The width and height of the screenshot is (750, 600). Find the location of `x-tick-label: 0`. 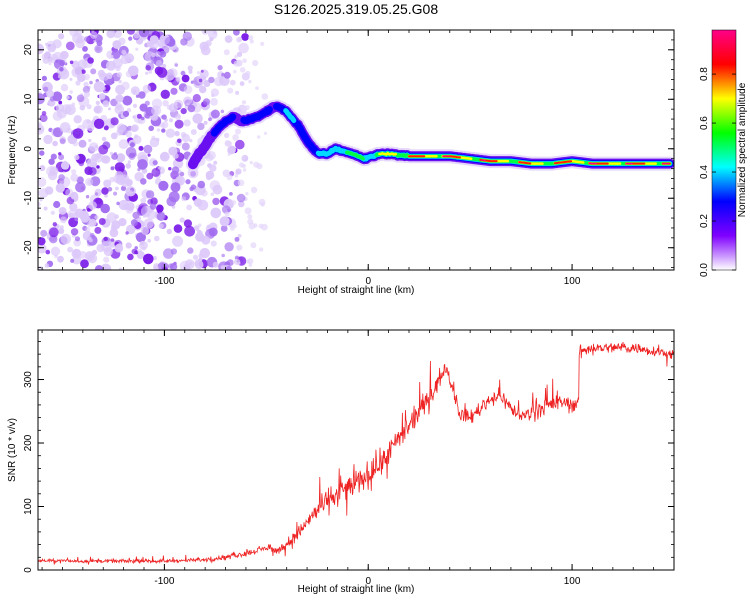

x-tick-label: 0 is located at coordinates (368, 581).